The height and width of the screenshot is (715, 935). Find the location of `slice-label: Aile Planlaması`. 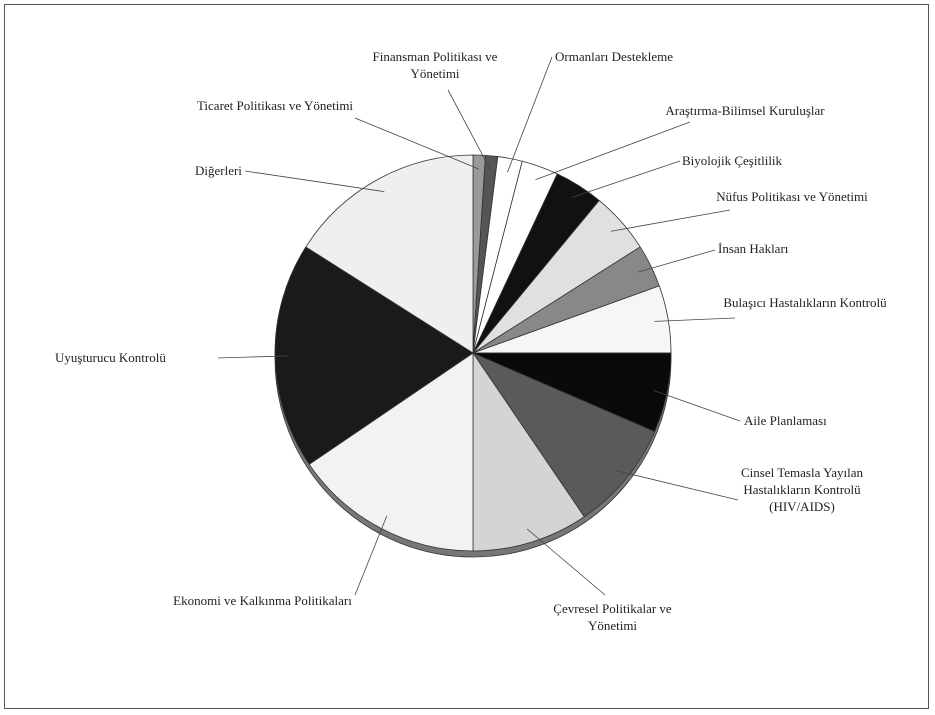

slice-label: Aile Planlaması is located at coordinates (785, 420).